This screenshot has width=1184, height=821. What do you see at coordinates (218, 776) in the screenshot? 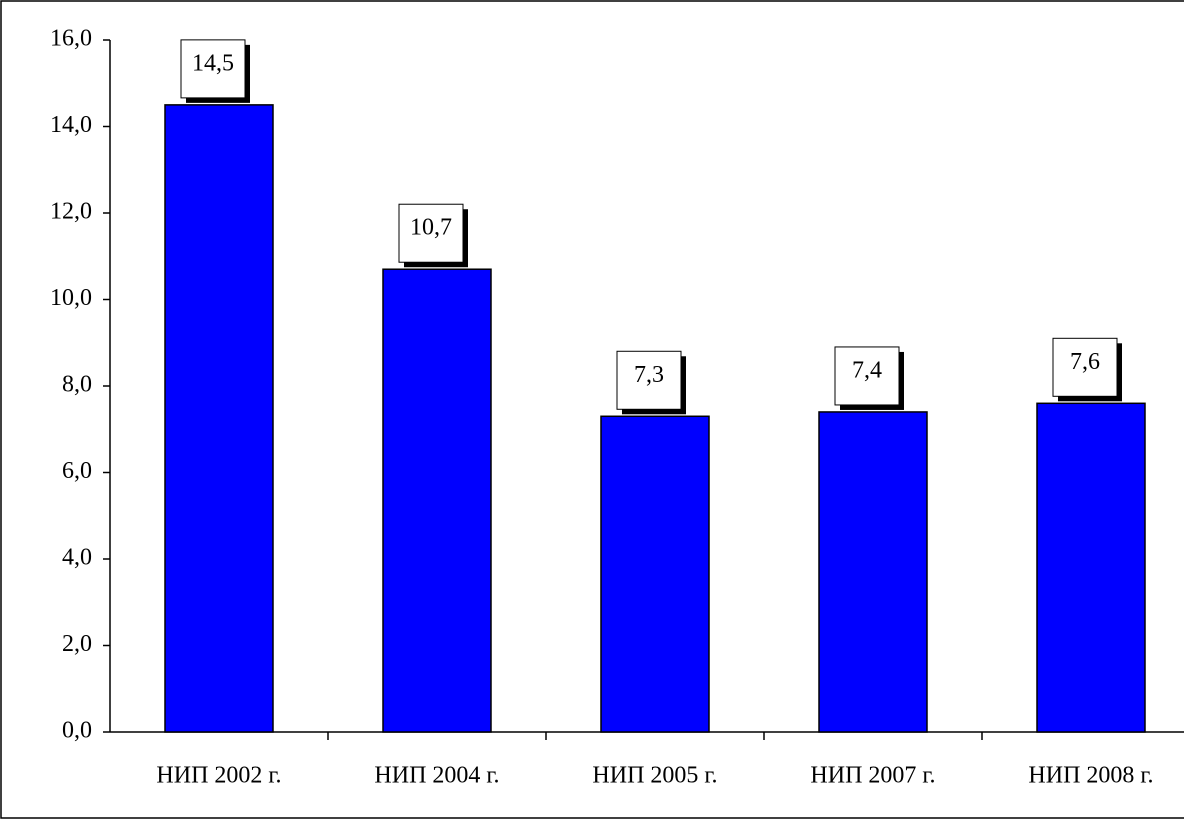
I see `x-tick-label: НИП 2002 г.` at bounding box center [218, 776].